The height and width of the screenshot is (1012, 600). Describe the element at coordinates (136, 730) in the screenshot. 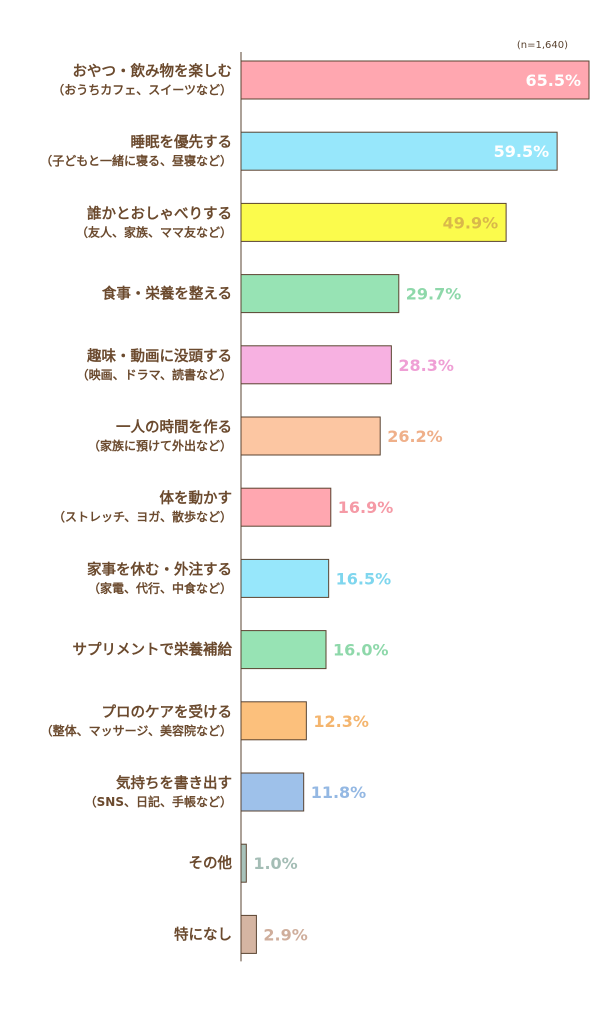

I see `category-sublabel: （整体、マッサージ、美容院など）` at that location.